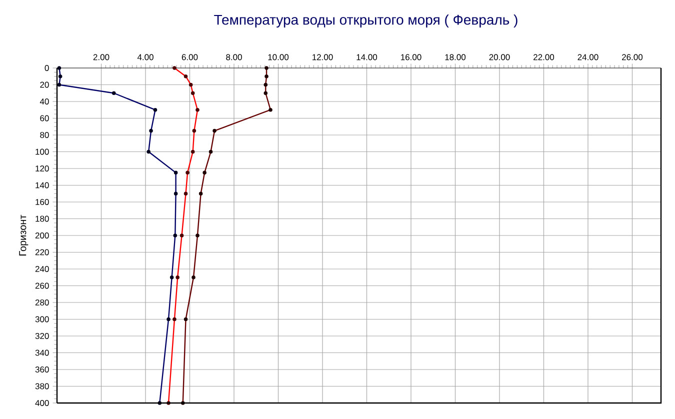 Image resolution: width=675 pixels, height=419 pixels. What do you see at coordinates (190, 57) in the screenshot?
I see `x-tick-label: 6.00` at bounding box center [190, 57].